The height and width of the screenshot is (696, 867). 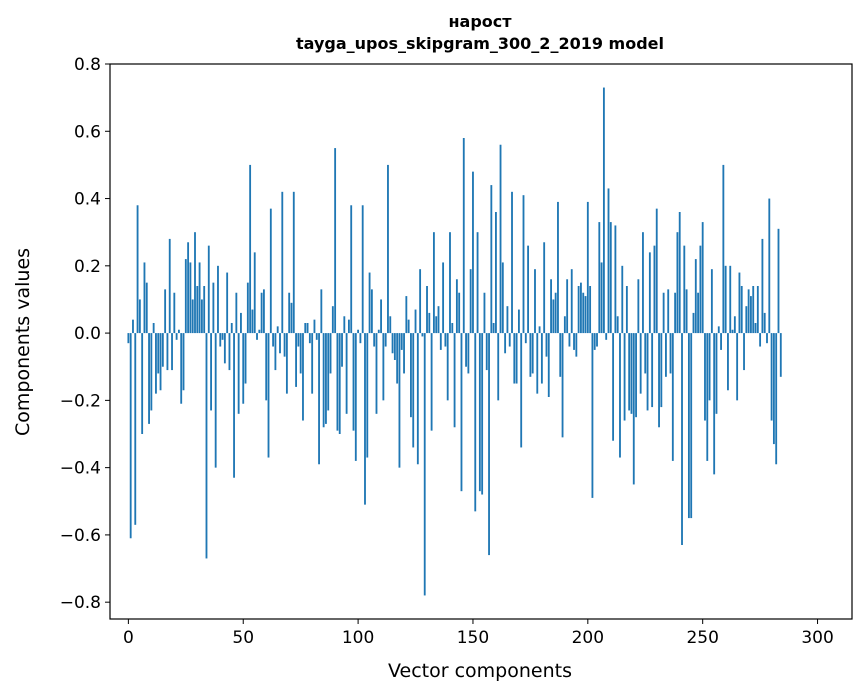 What do you see at coordinates (80, 469) in the screenshot?
I see `y-tick-label: −0.4` at bounding box center [80, 469].